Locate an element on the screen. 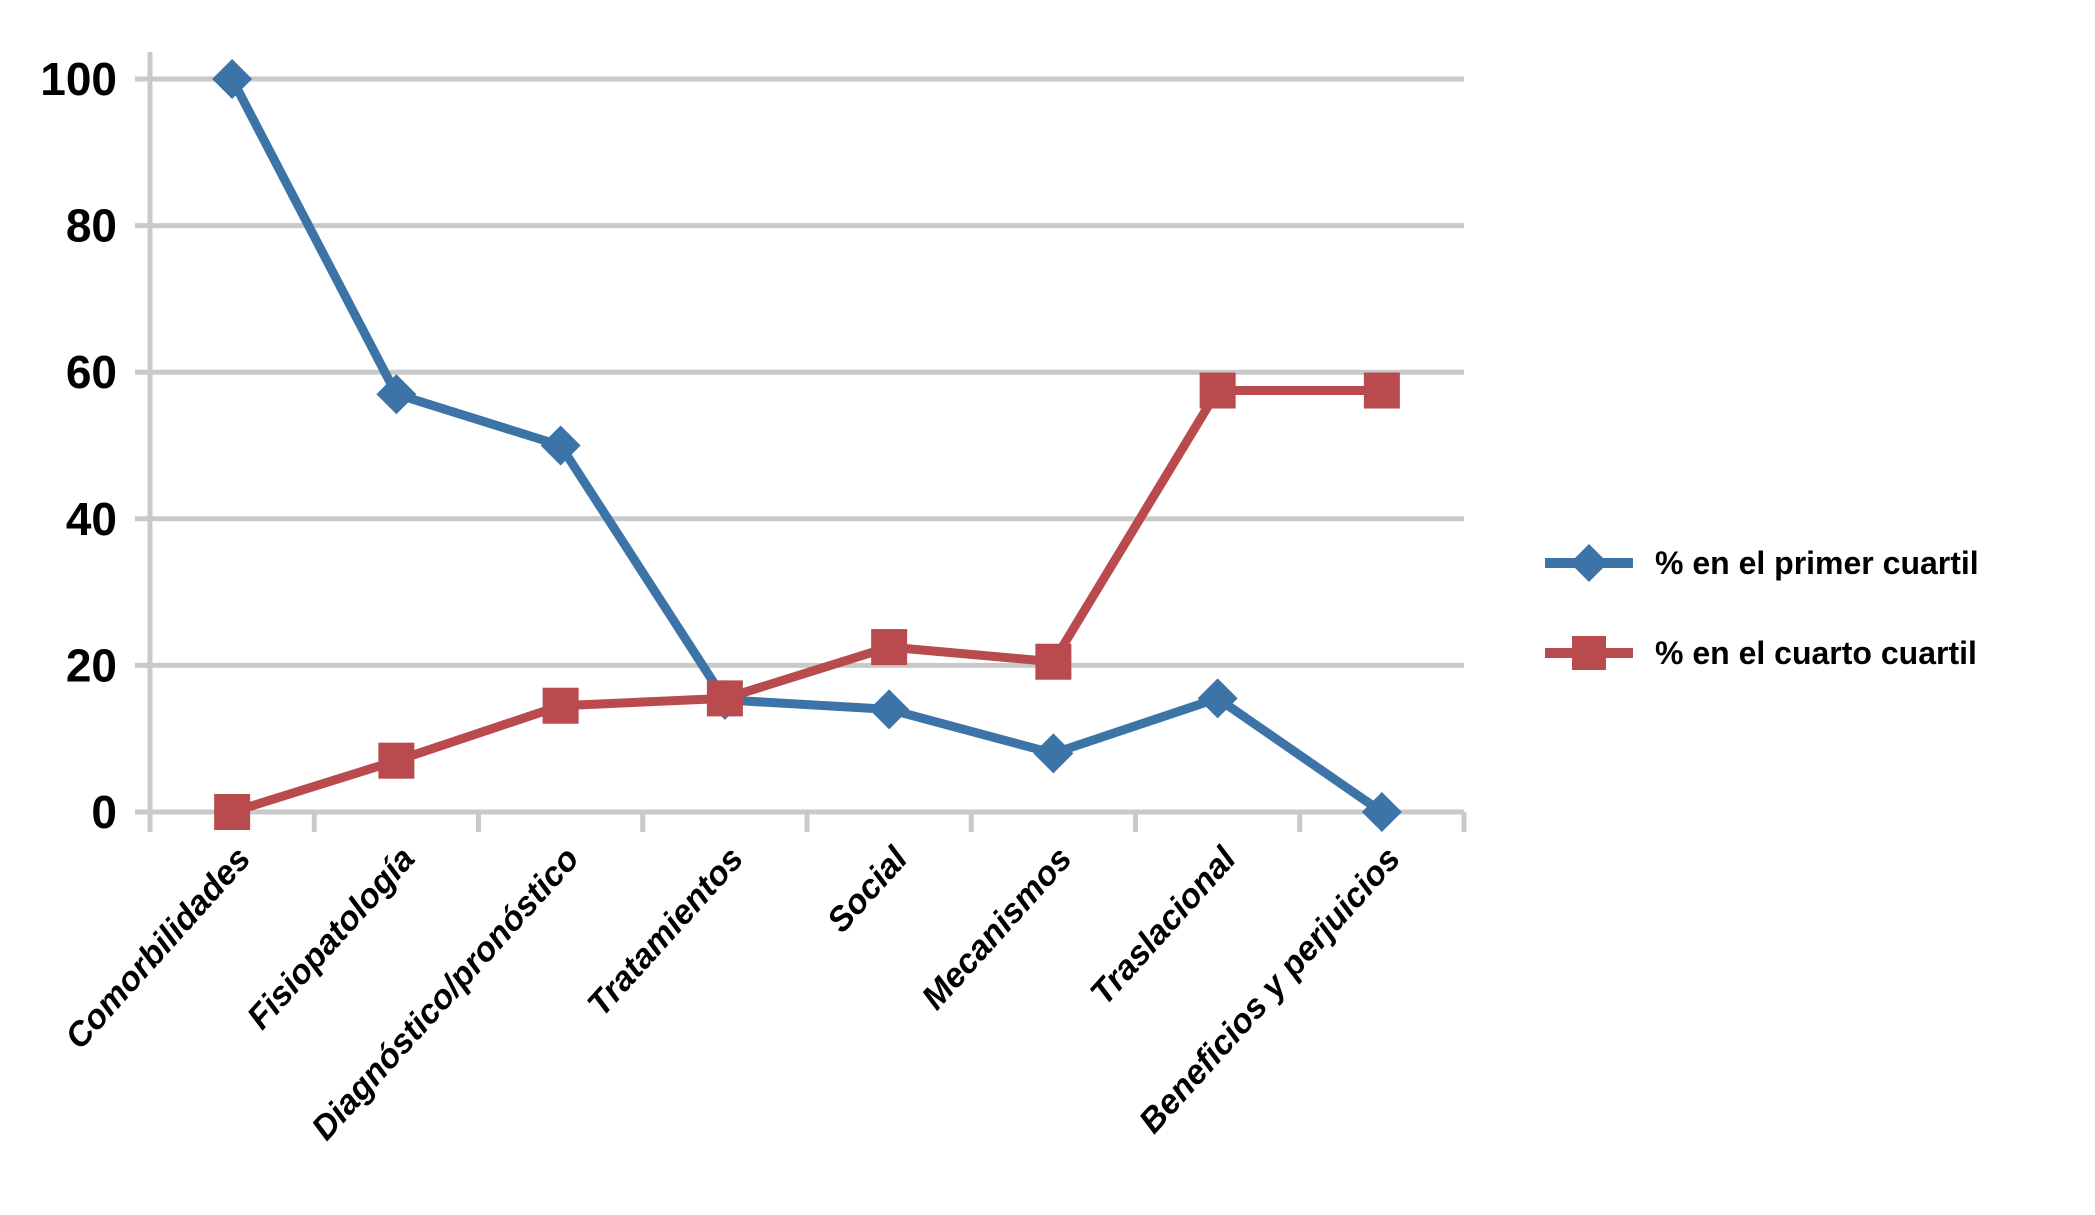 The width and height of the screenshot is (2095, 1215). x-axis-label: Traslacional is located at coordinates (1164, 926).